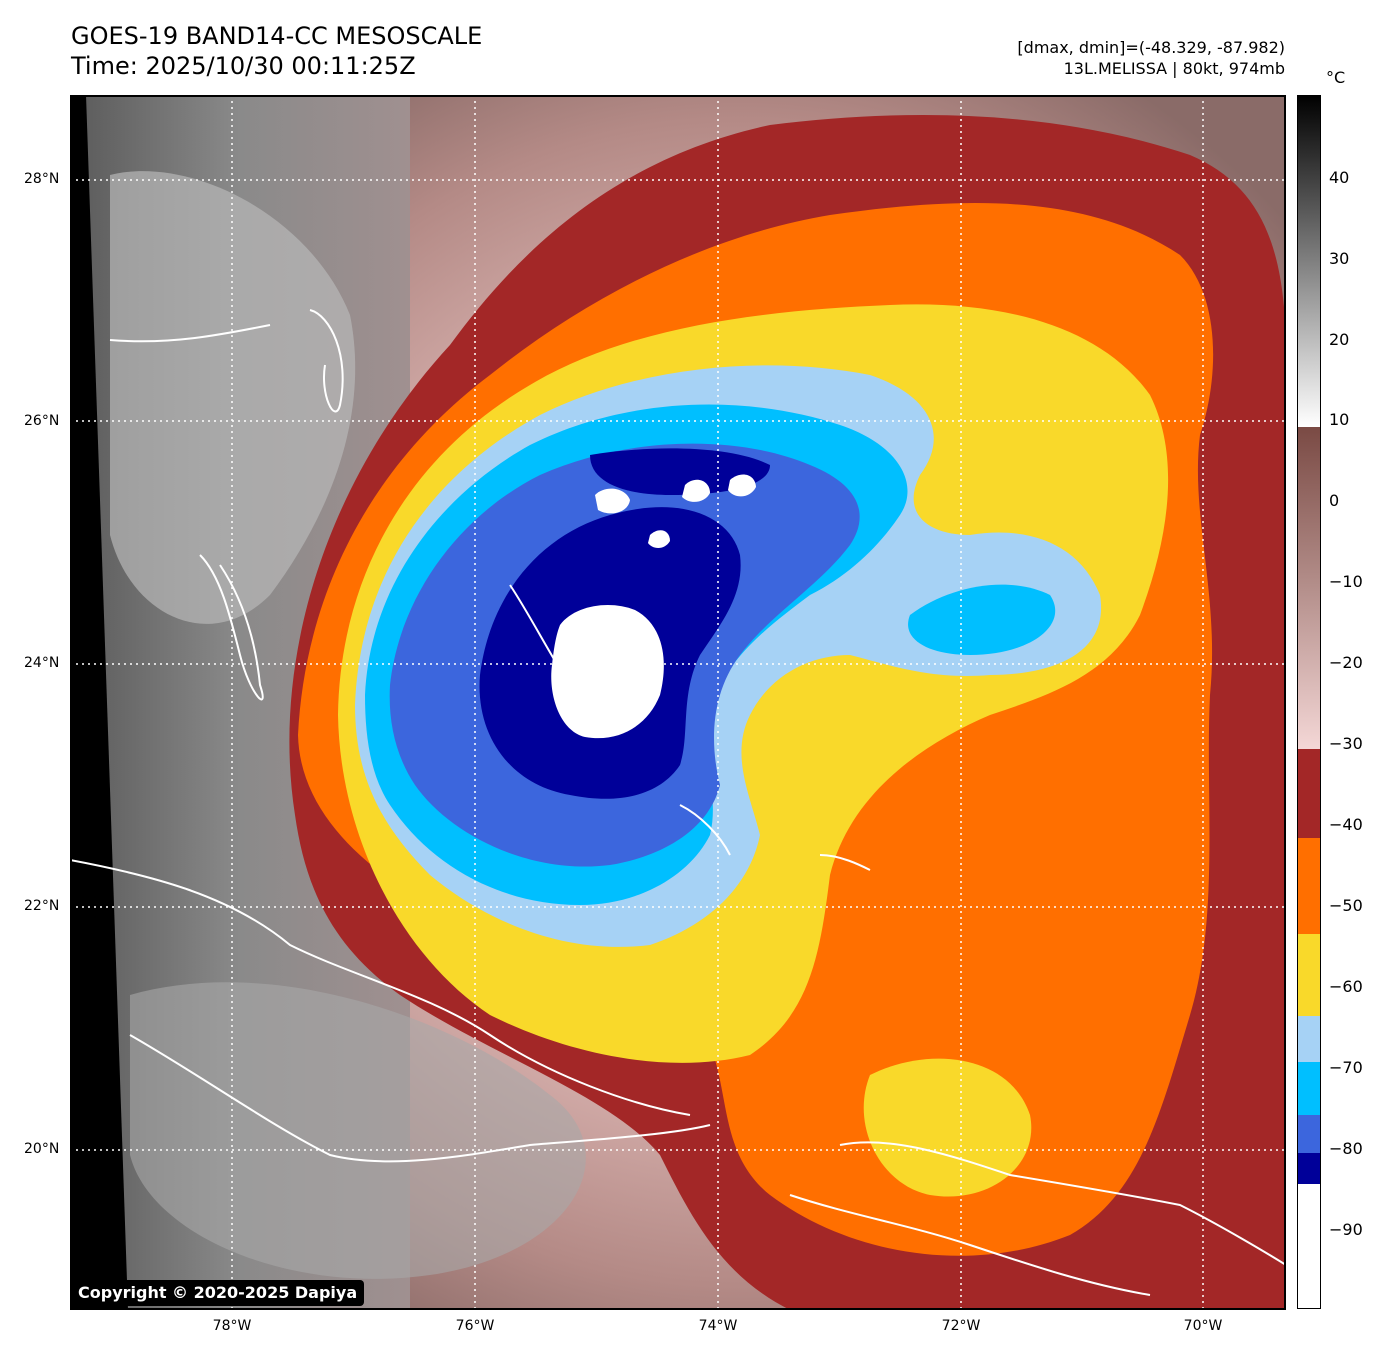 The height and width of the screenshot is (1359, 1390). What do you see at coordinates (1346, 824) in the screenshot?
I see `colorbar-tick-label: −40` at bounding box center [1346, 824].